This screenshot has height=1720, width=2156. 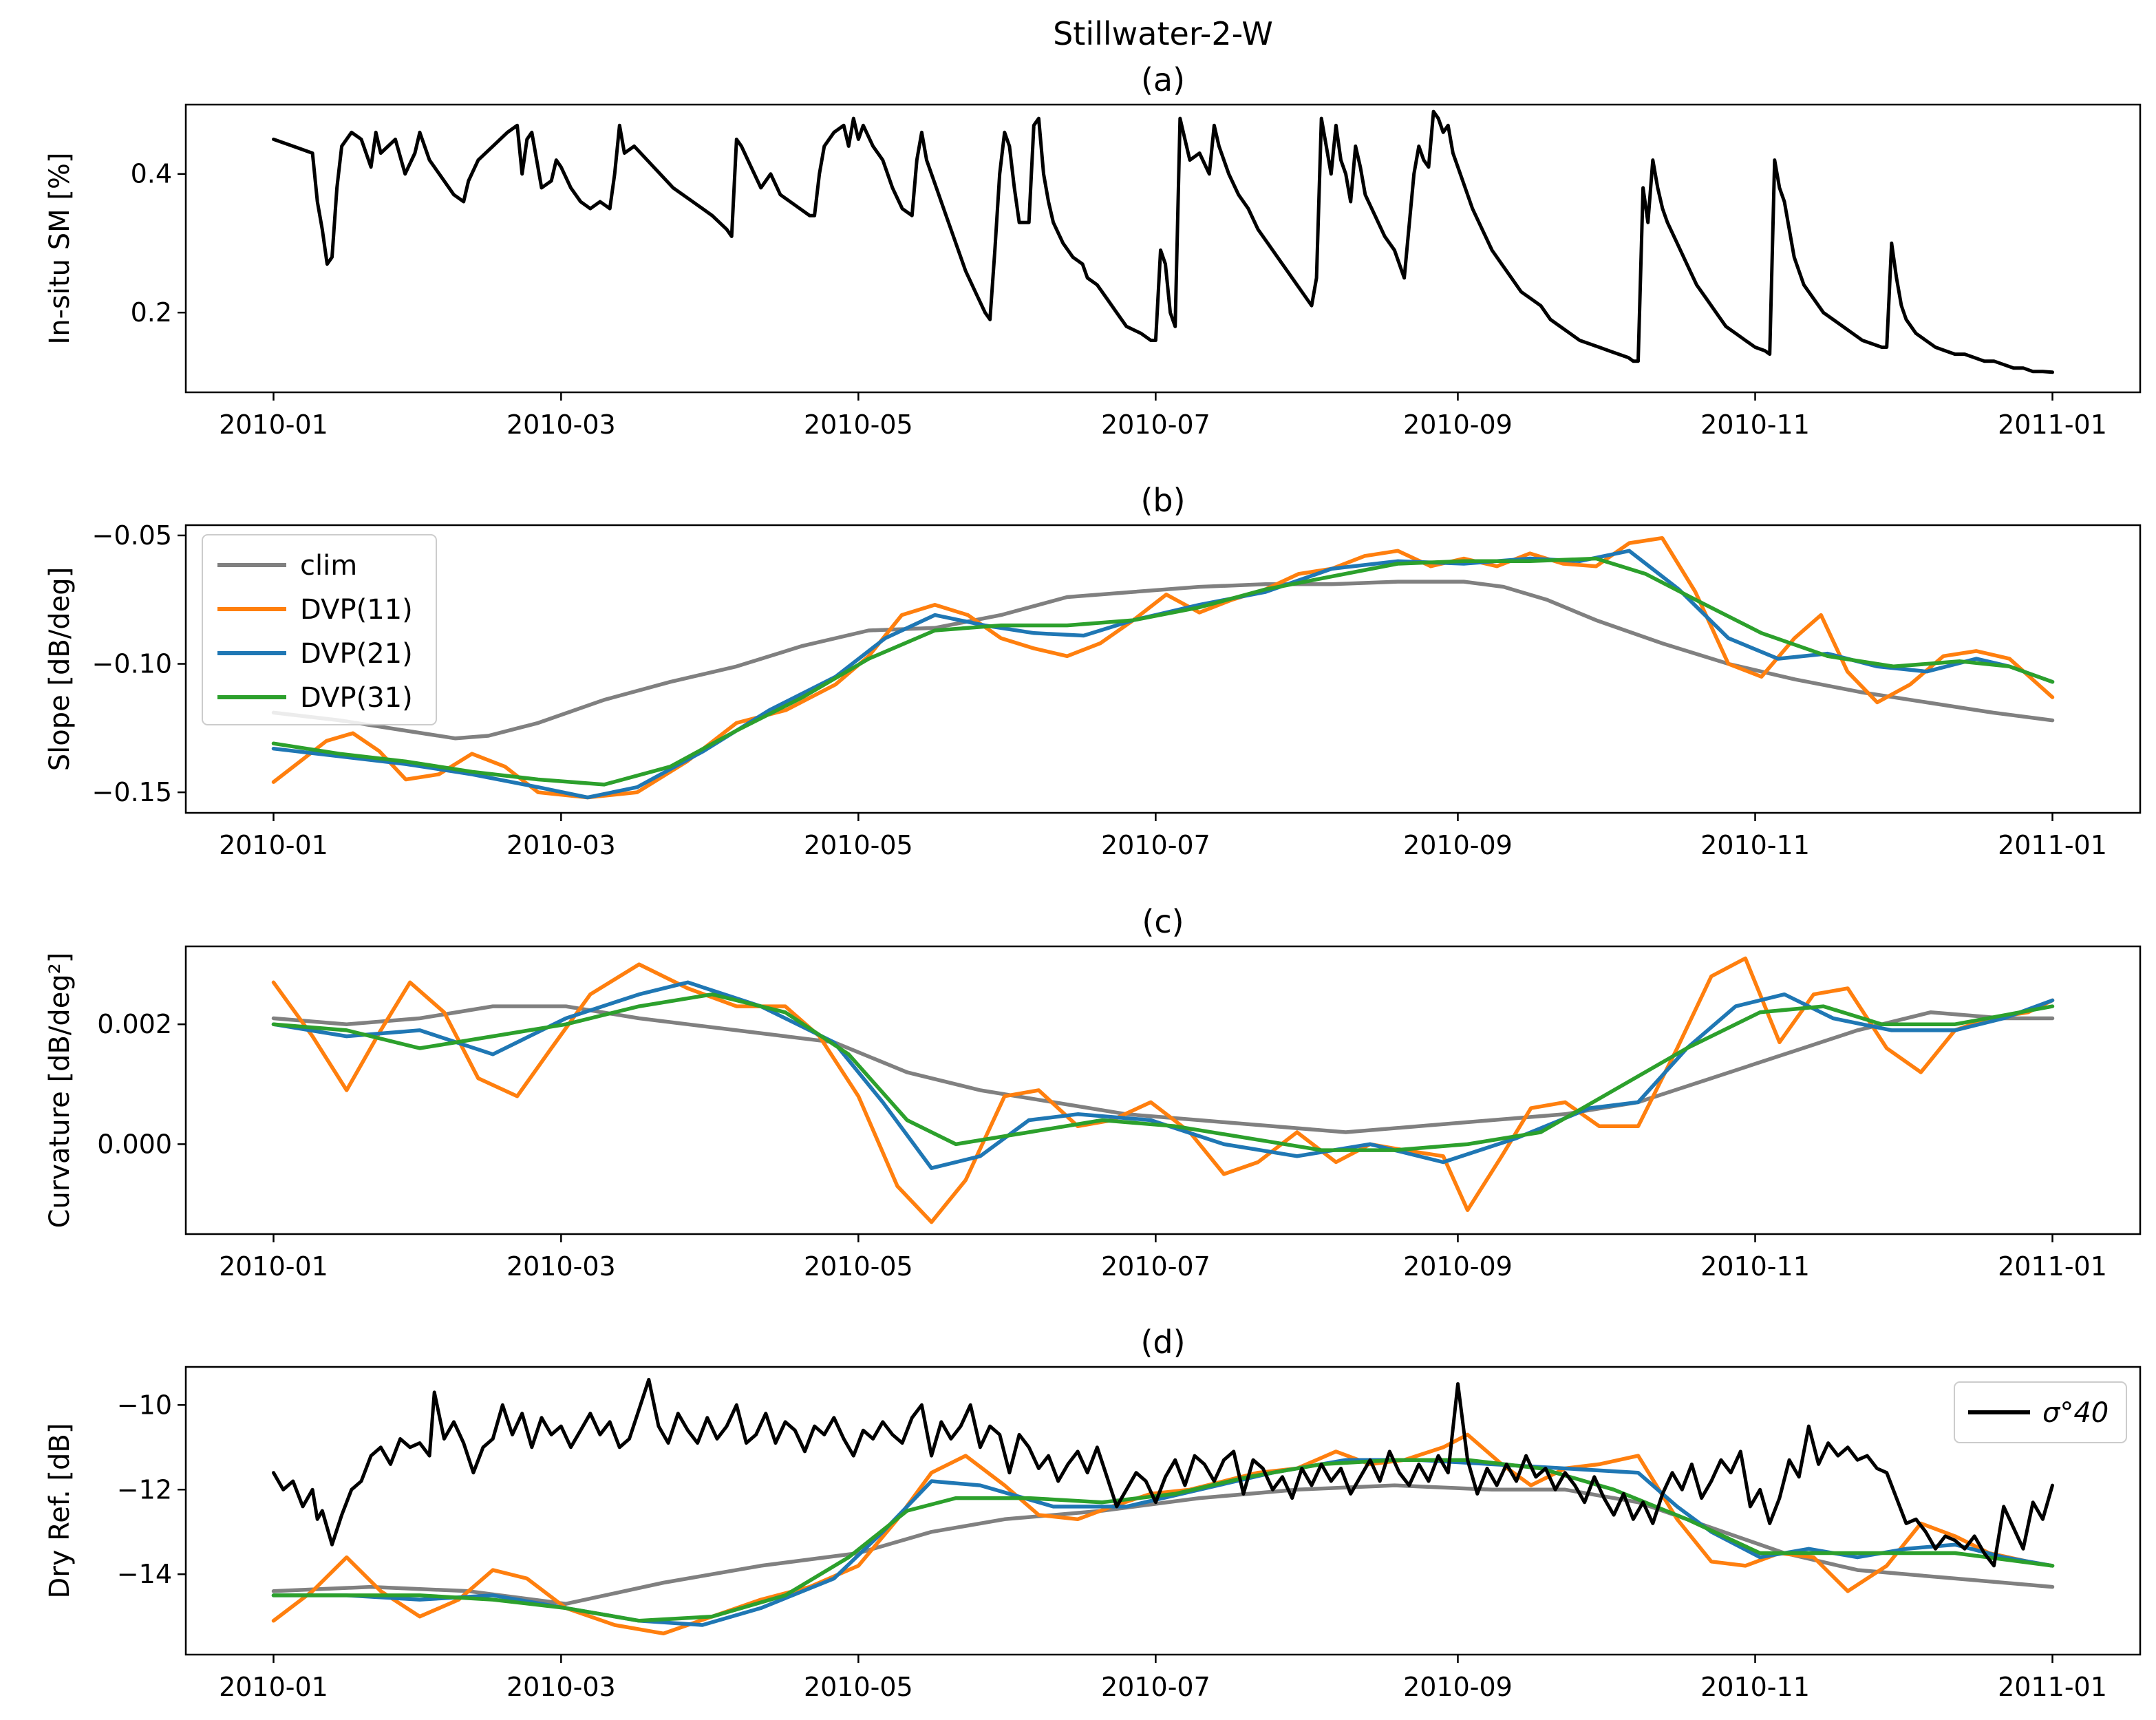 What do you see at coordinates (60, 1511) in the screenshot?
I see `y-axis-label-d: Dry Ref. [dB]` at bounding box center [60, 1511].